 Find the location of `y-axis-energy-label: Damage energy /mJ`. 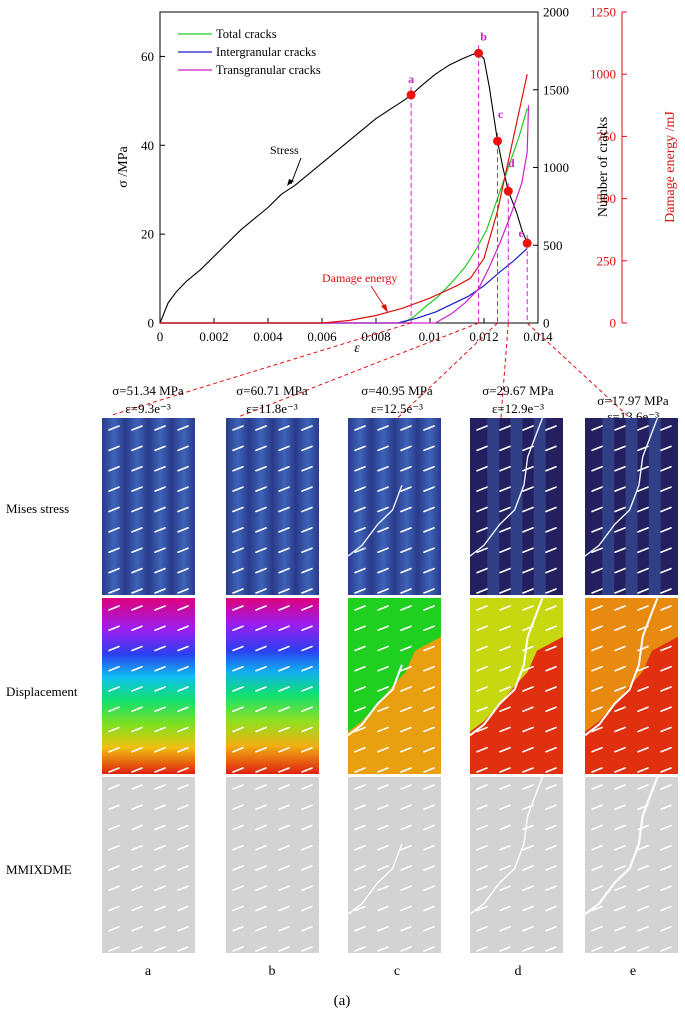

y-axis-energy-label: Damage energy /mJ is located at coordinates (670, 167).